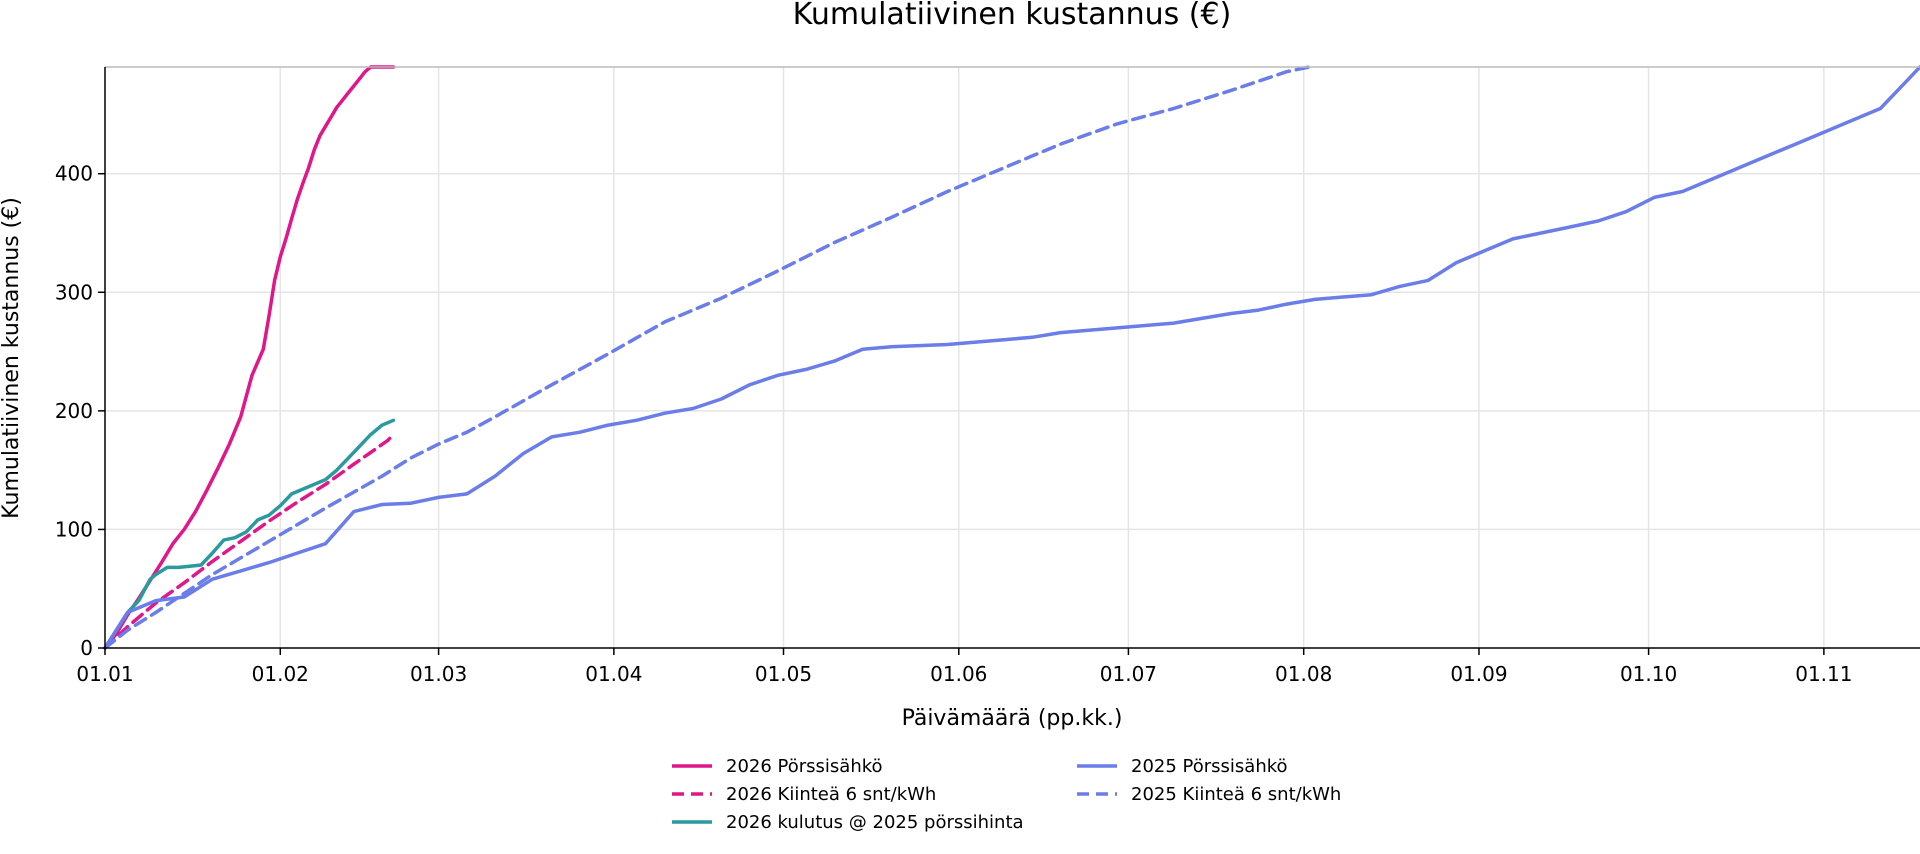  I want to click on x-tick-label: 01.10, so click(1648, 674).